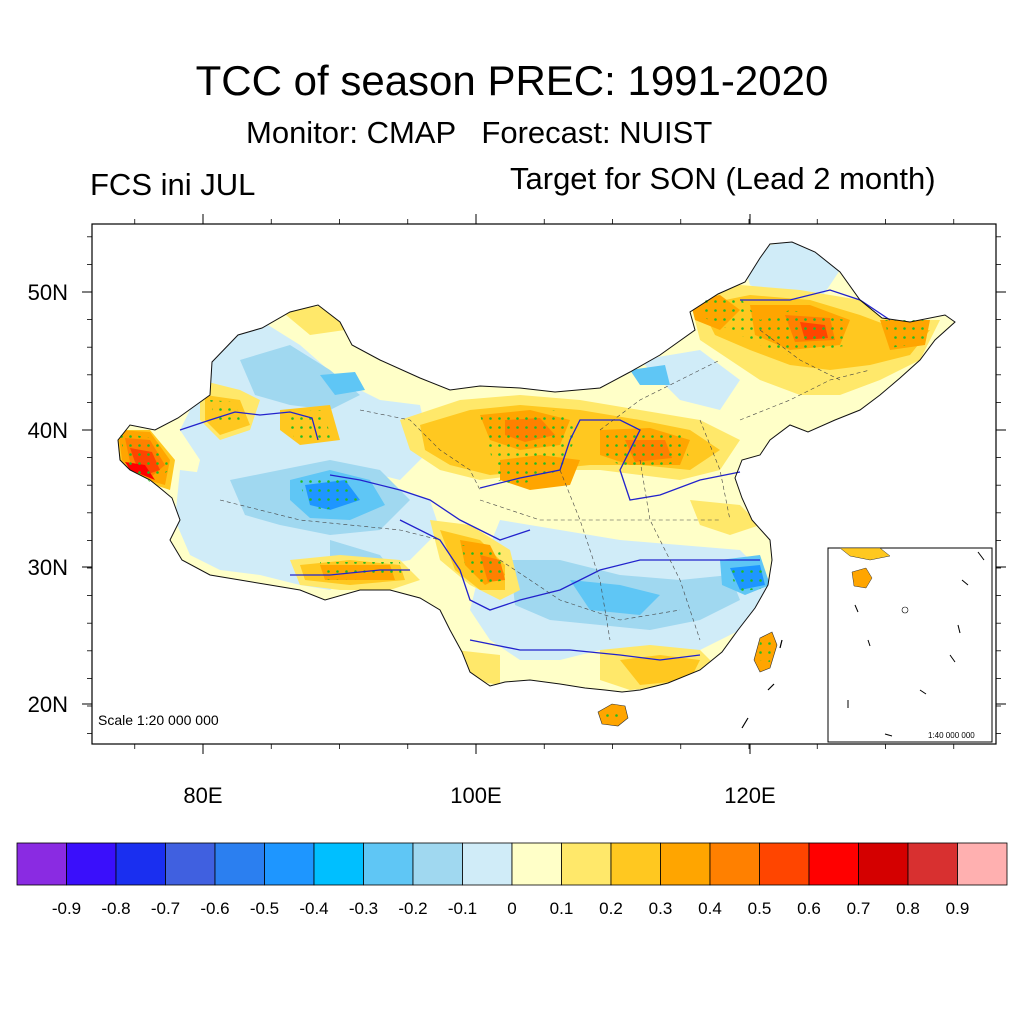  I want to click on colorbar-tick-label: 0.3, so click(661, 908).